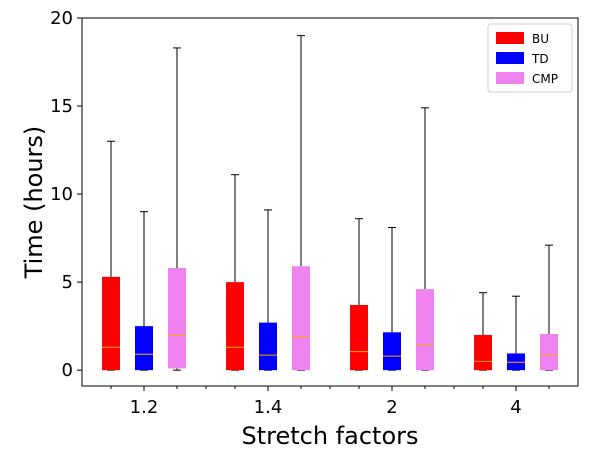  Describe the element at coordinates (391, 407) in the screenshot. I see `x-tick-label: 2` at that location.